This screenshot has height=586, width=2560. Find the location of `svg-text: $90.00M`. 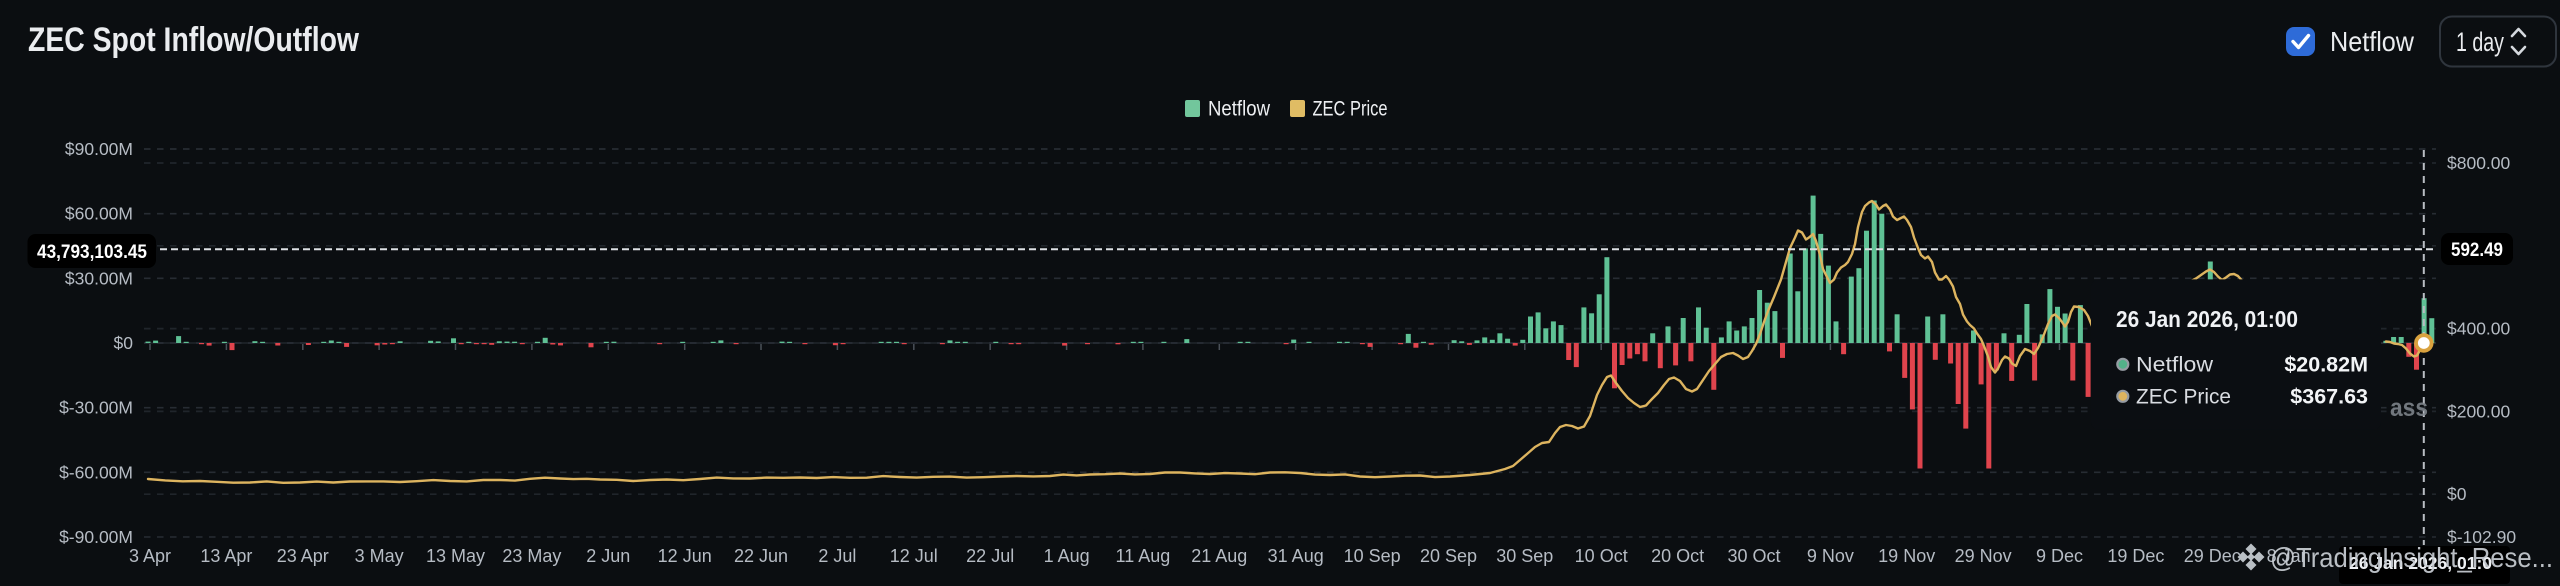

svg-text: $90.00M is located at coordinates (99, 149).